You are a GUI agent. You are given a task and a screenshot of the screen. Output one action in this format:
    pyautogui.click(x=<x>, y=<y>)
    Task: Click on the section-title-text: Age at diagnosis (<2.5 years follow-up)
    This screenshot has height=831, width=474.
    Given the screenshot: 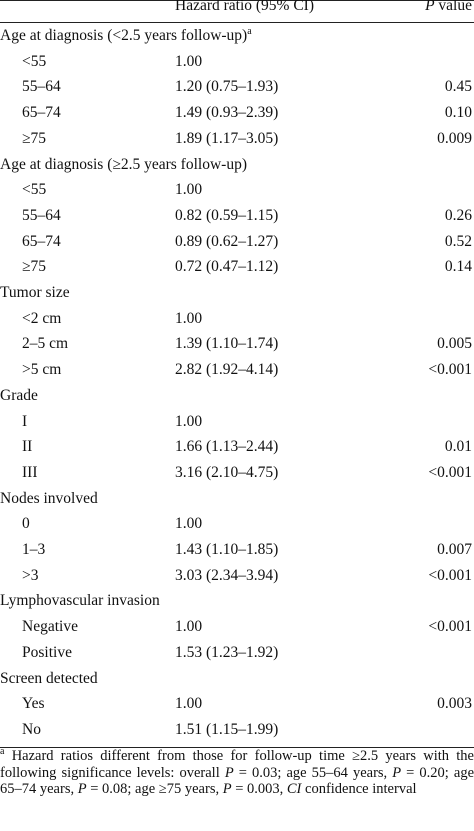 What is the action you would take?
    pyautogui.click(x=124, y=35)
    